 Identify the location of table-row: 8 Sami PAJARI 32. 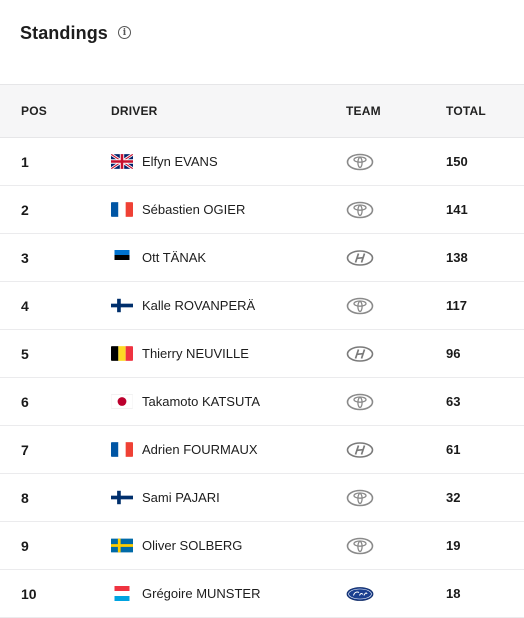
(262, 498).